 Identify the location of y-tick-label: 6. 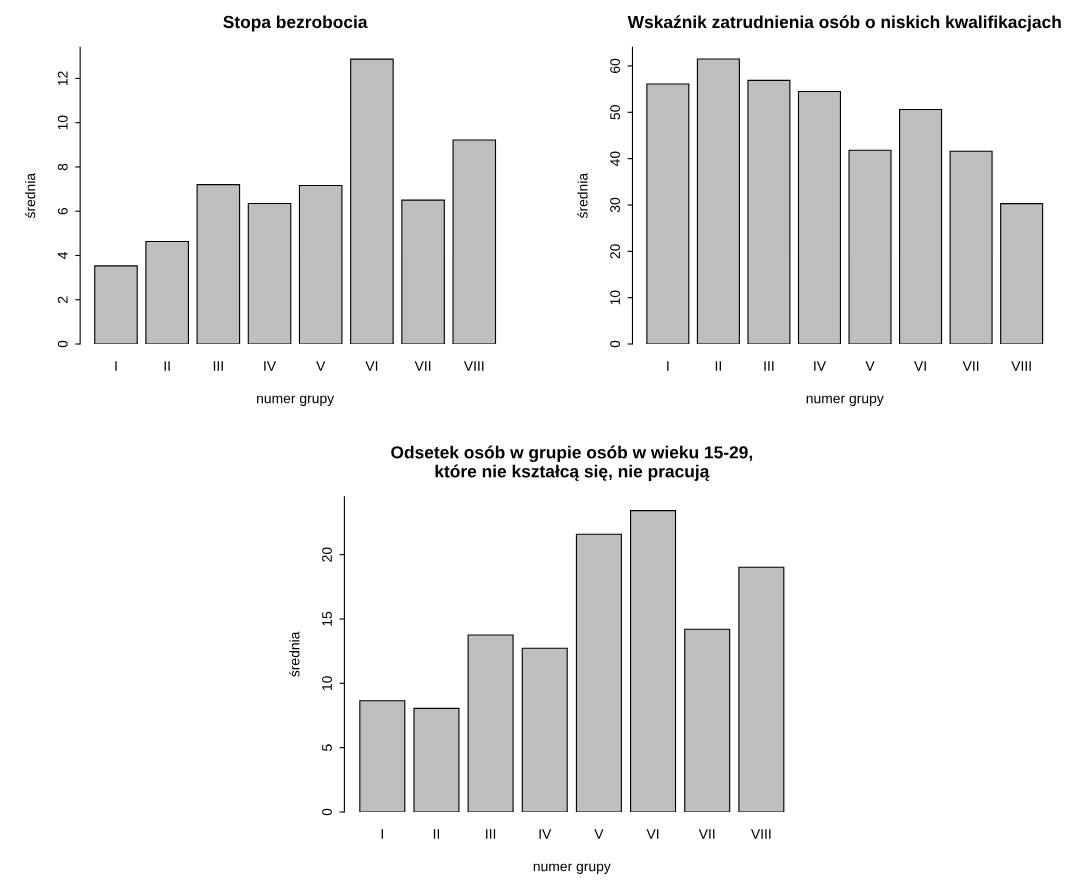
(62, 211).